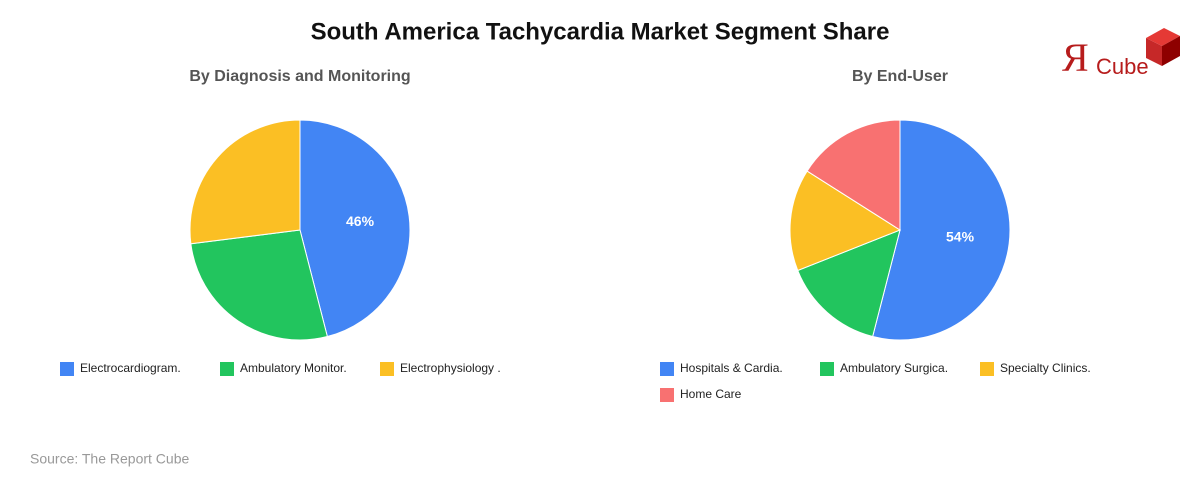  I want to click on legend-label: Specialty Clinics., so click(1045, 368).